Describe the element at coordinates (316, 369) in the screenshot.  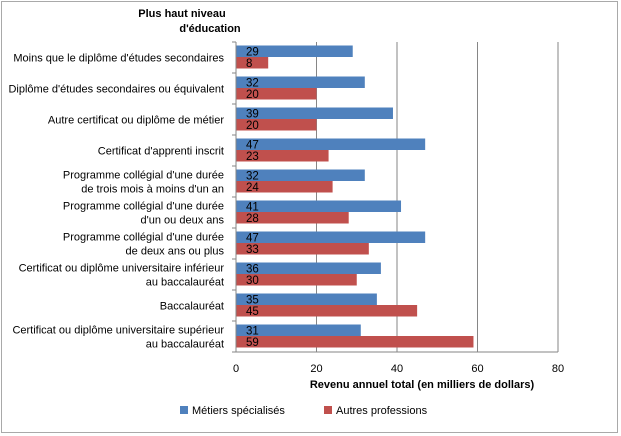
I see `x-tick-label-20: 20` at that location.